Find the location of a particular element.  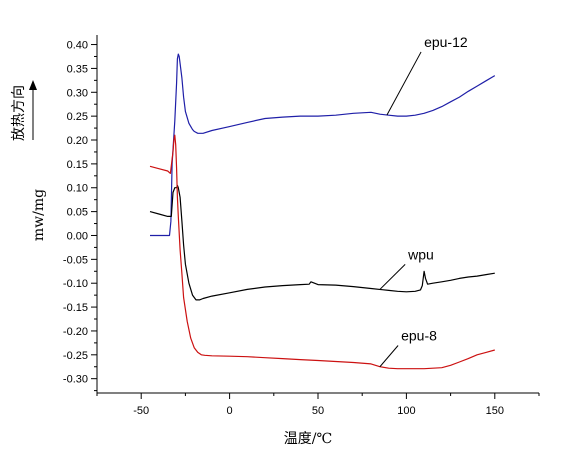

x-tick-label: -50 is located at coordinates (141, 411).